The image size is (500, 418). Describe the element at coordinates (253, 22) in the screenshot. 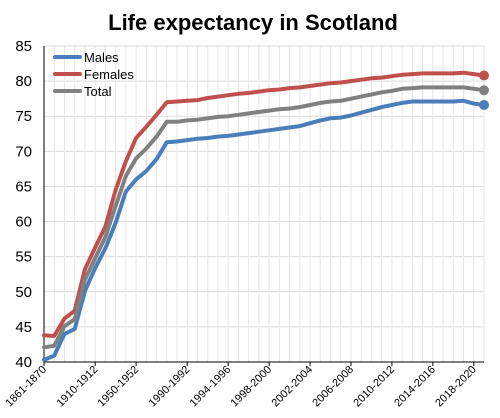

I see `chart-title: Life expectancy in Scotland` at that location.